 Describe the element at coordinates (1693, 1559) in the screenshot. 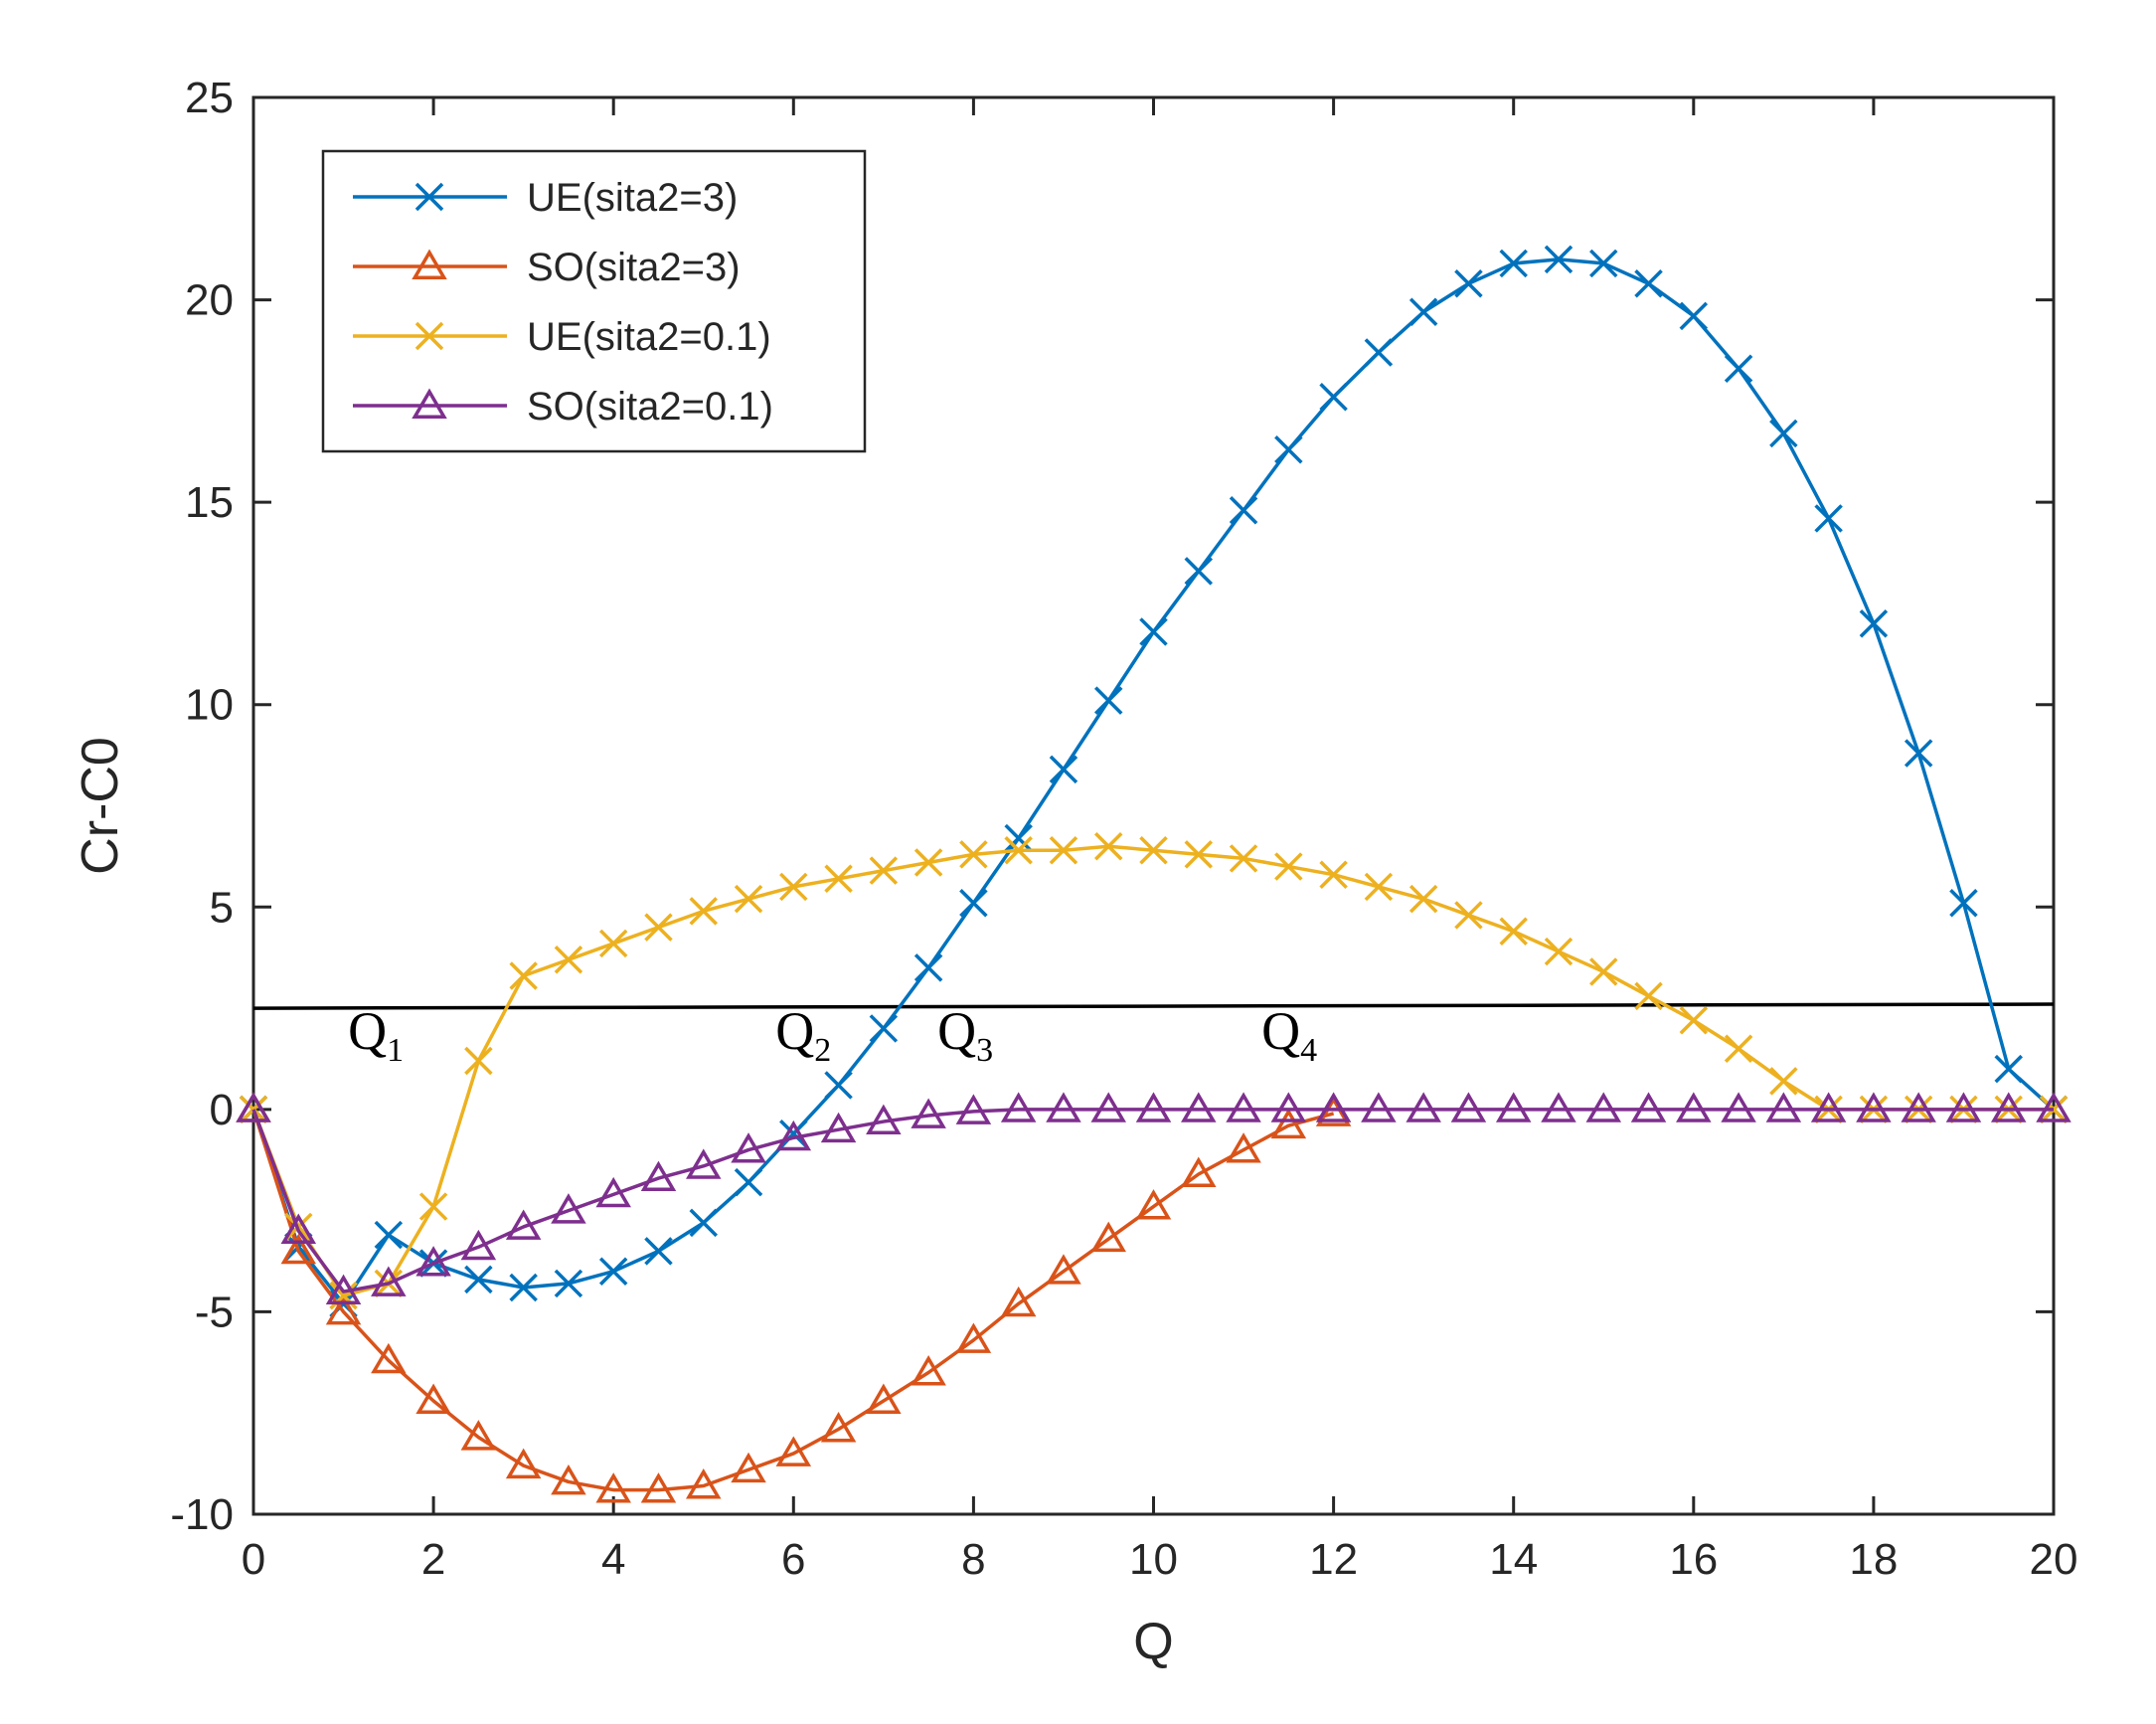

I see `x-tick-label-16: 16` at that location.